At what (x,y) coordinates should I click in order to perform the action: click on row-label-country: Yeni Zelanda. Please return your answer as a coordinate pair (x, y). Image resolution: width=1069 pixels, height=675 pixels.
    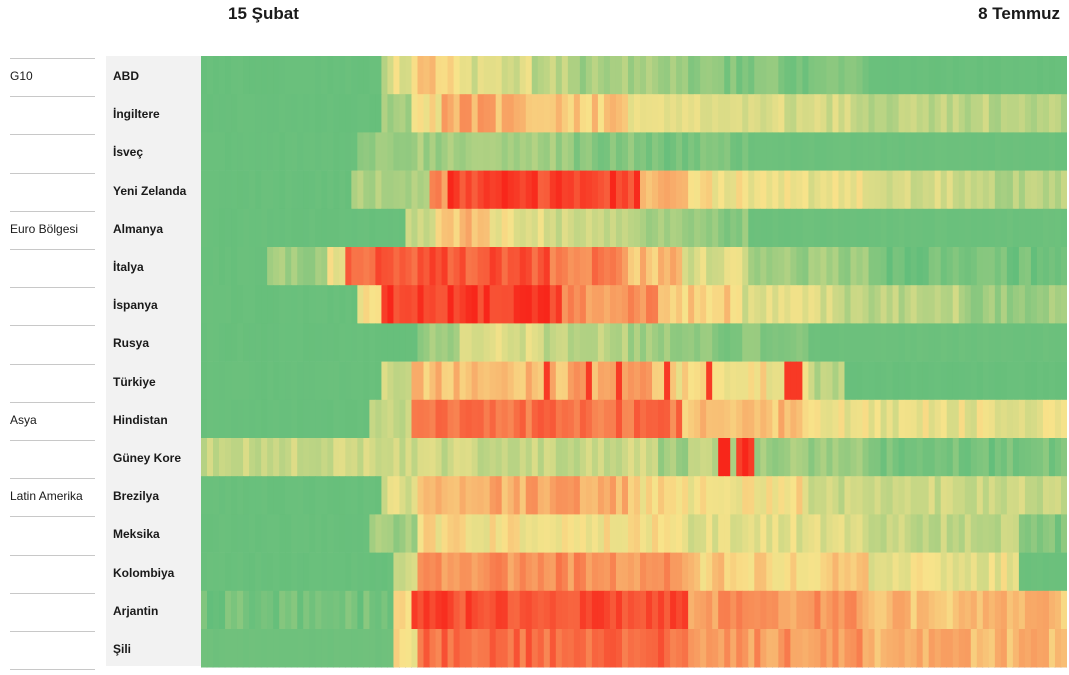
    Looking at the image, I should click on (150, 190).